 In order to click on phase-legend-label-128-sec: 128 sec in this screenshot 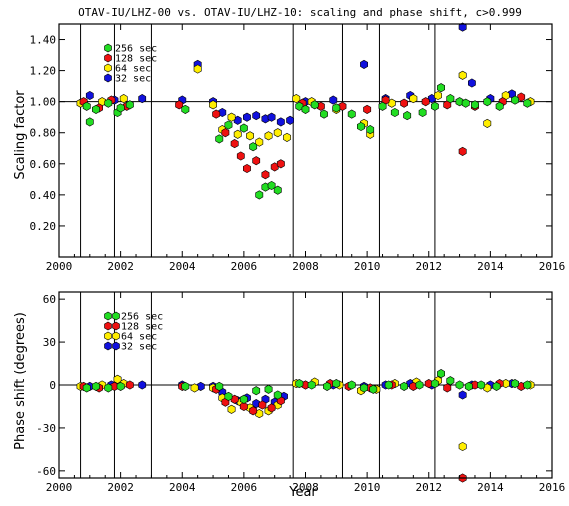, I will do `click(142, 327)`.